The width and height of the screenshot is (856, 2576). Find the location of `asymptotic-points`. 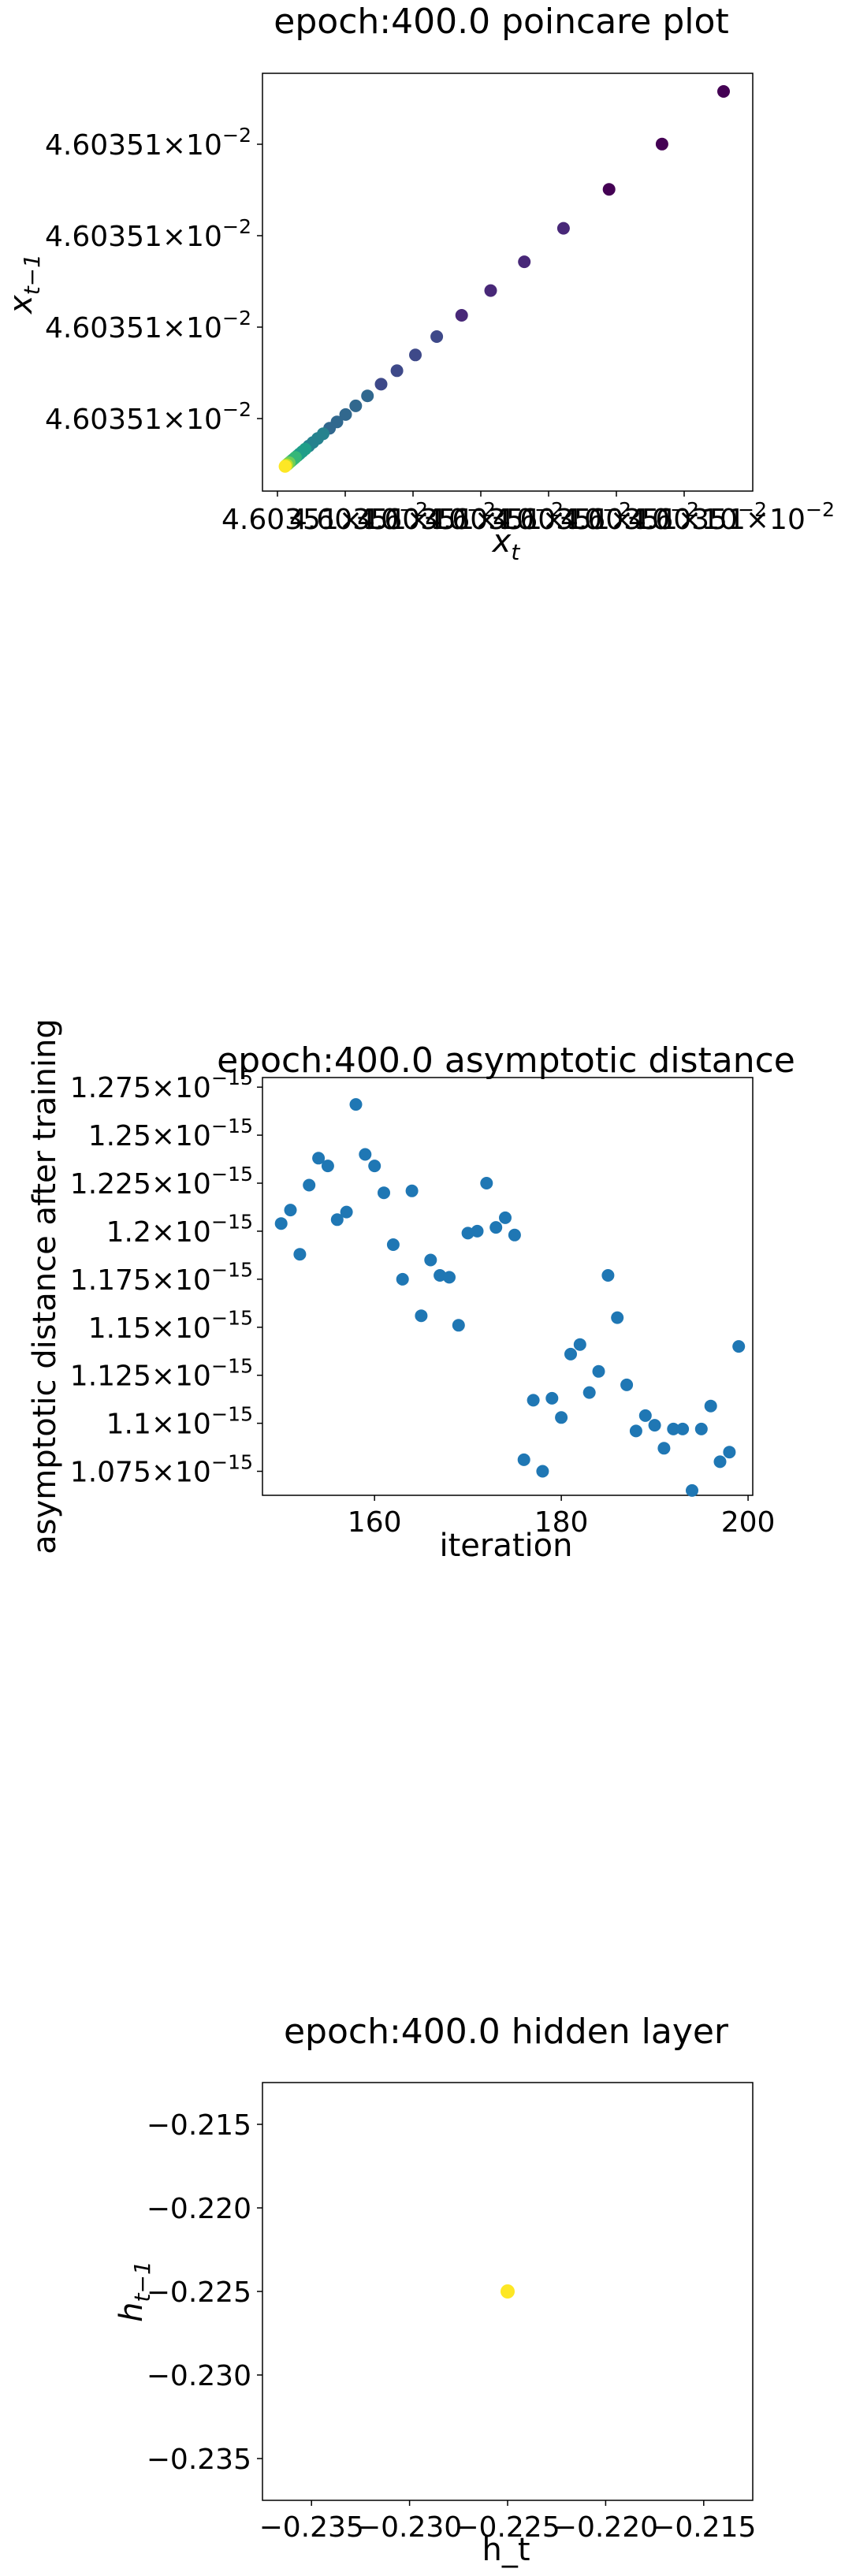

asymptotic-points is located at coordinates (510, 1297).